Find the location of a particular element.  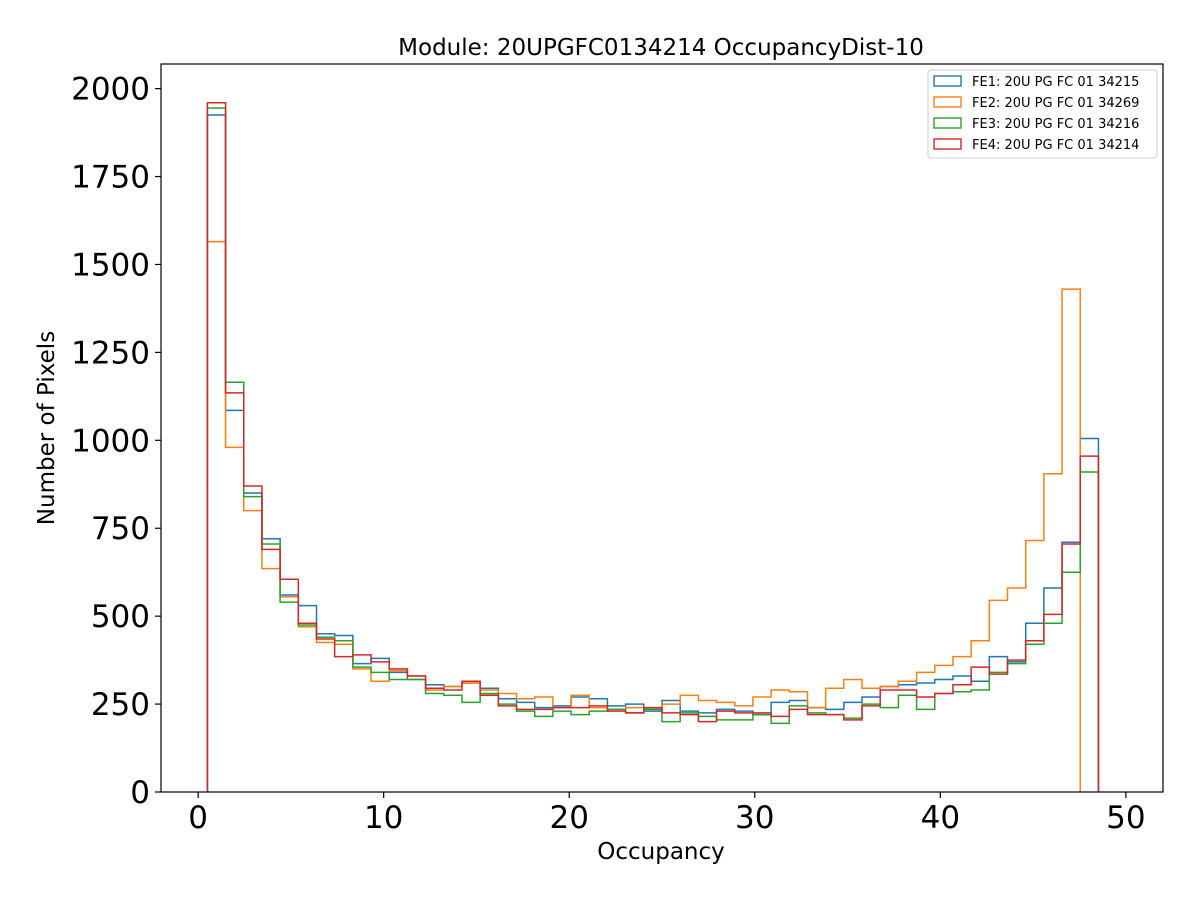

x-tick-label: 20 is located at coordinates (568, 818).